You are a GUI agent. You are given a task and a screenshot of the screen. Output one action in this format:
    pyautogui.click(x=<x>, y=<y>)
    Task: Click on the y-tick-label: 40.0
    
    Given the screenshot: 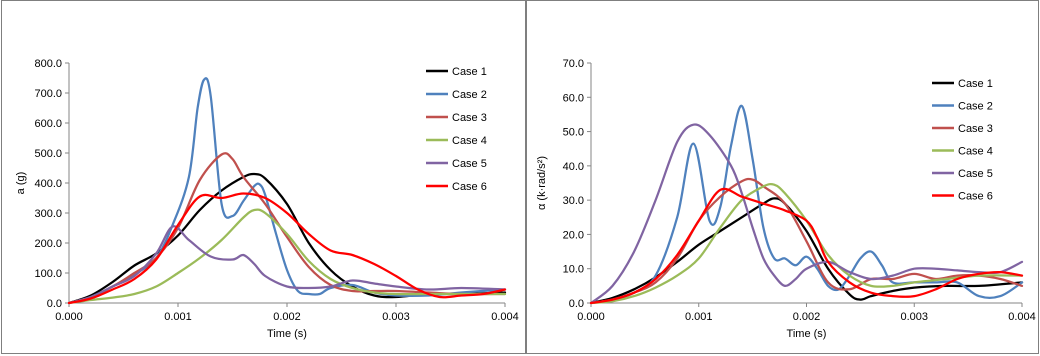 What is the action you would take?
    pyautogui.click(x=573, y=167)
    